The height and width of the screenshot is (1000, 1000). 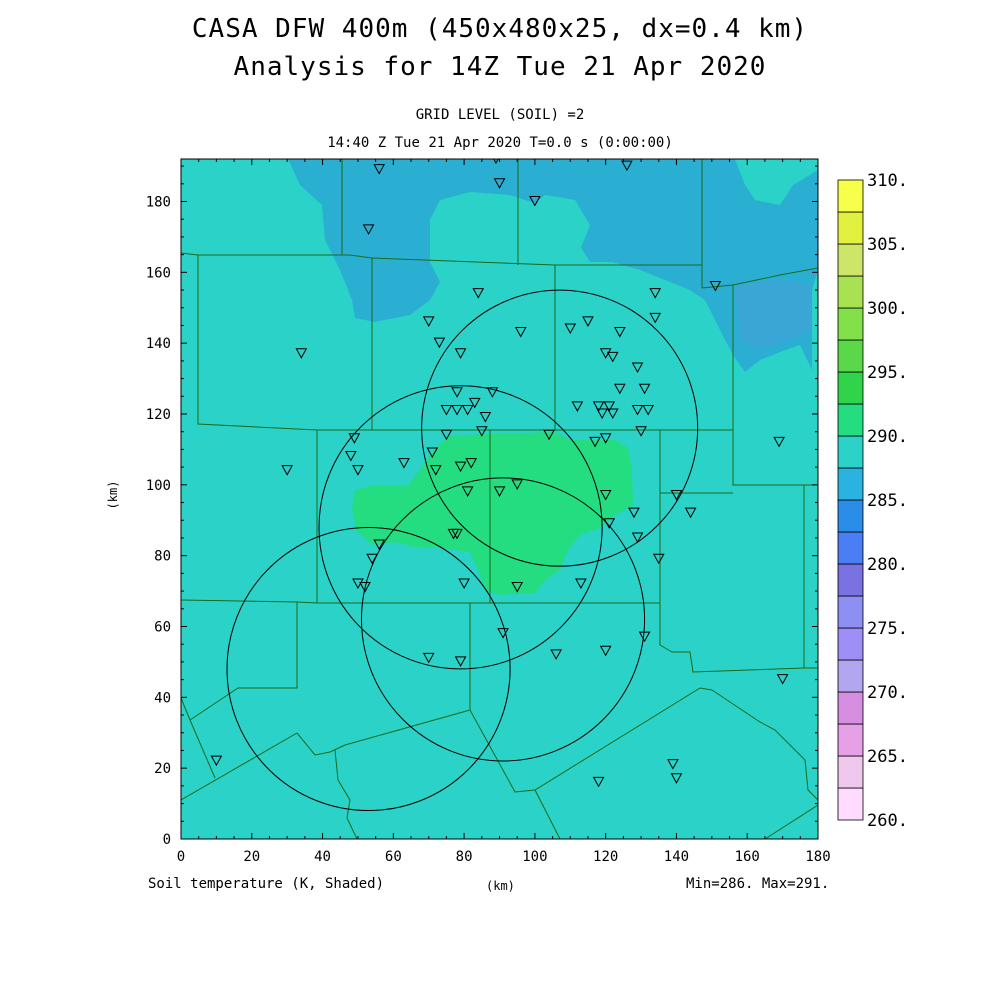 I want to click on x-tick-label: 120, so click(x=605, y=857).